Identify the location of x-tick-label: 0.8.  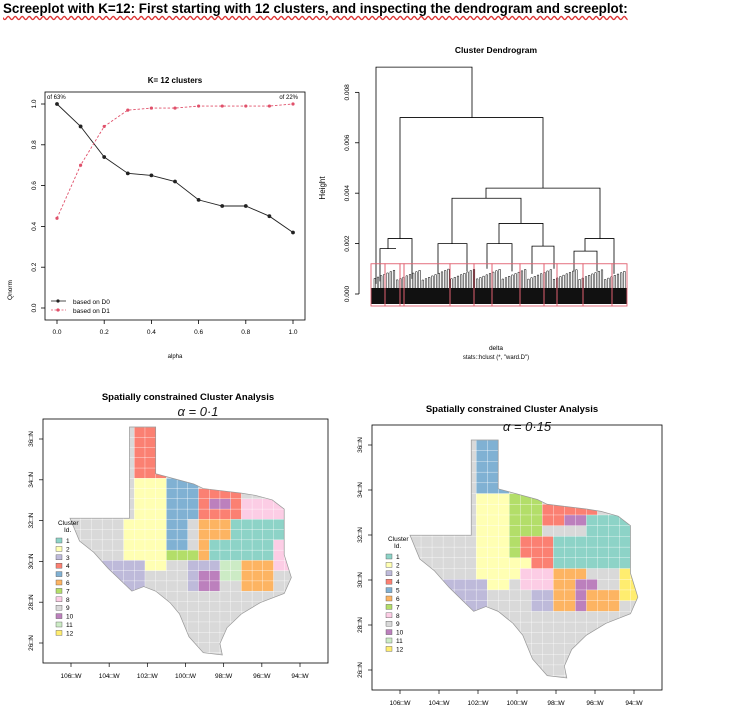
(245, 332).